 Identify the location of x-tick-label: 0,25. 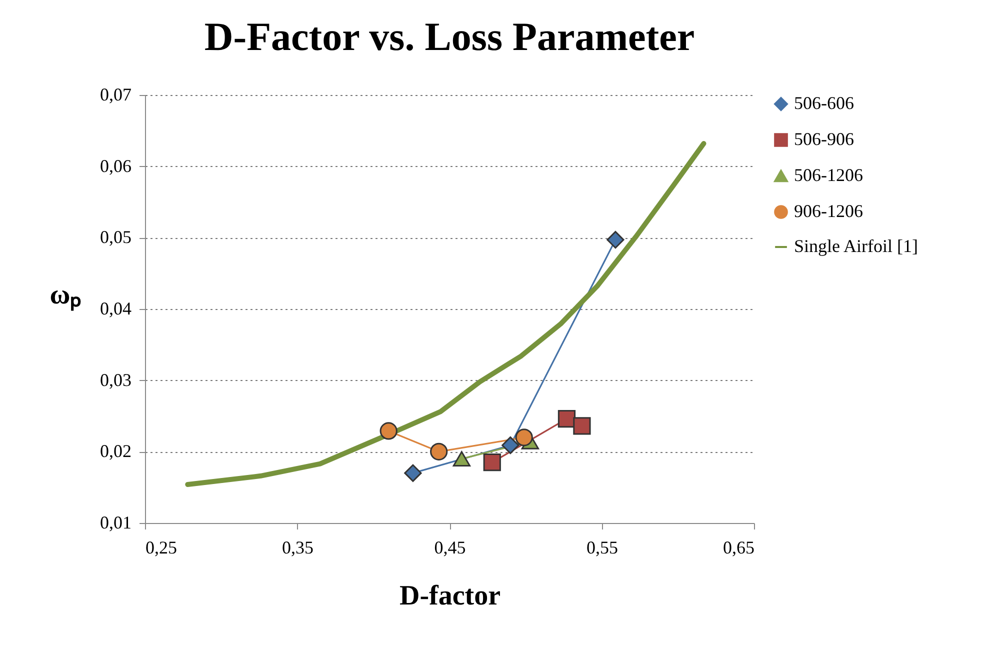
(161, 548).